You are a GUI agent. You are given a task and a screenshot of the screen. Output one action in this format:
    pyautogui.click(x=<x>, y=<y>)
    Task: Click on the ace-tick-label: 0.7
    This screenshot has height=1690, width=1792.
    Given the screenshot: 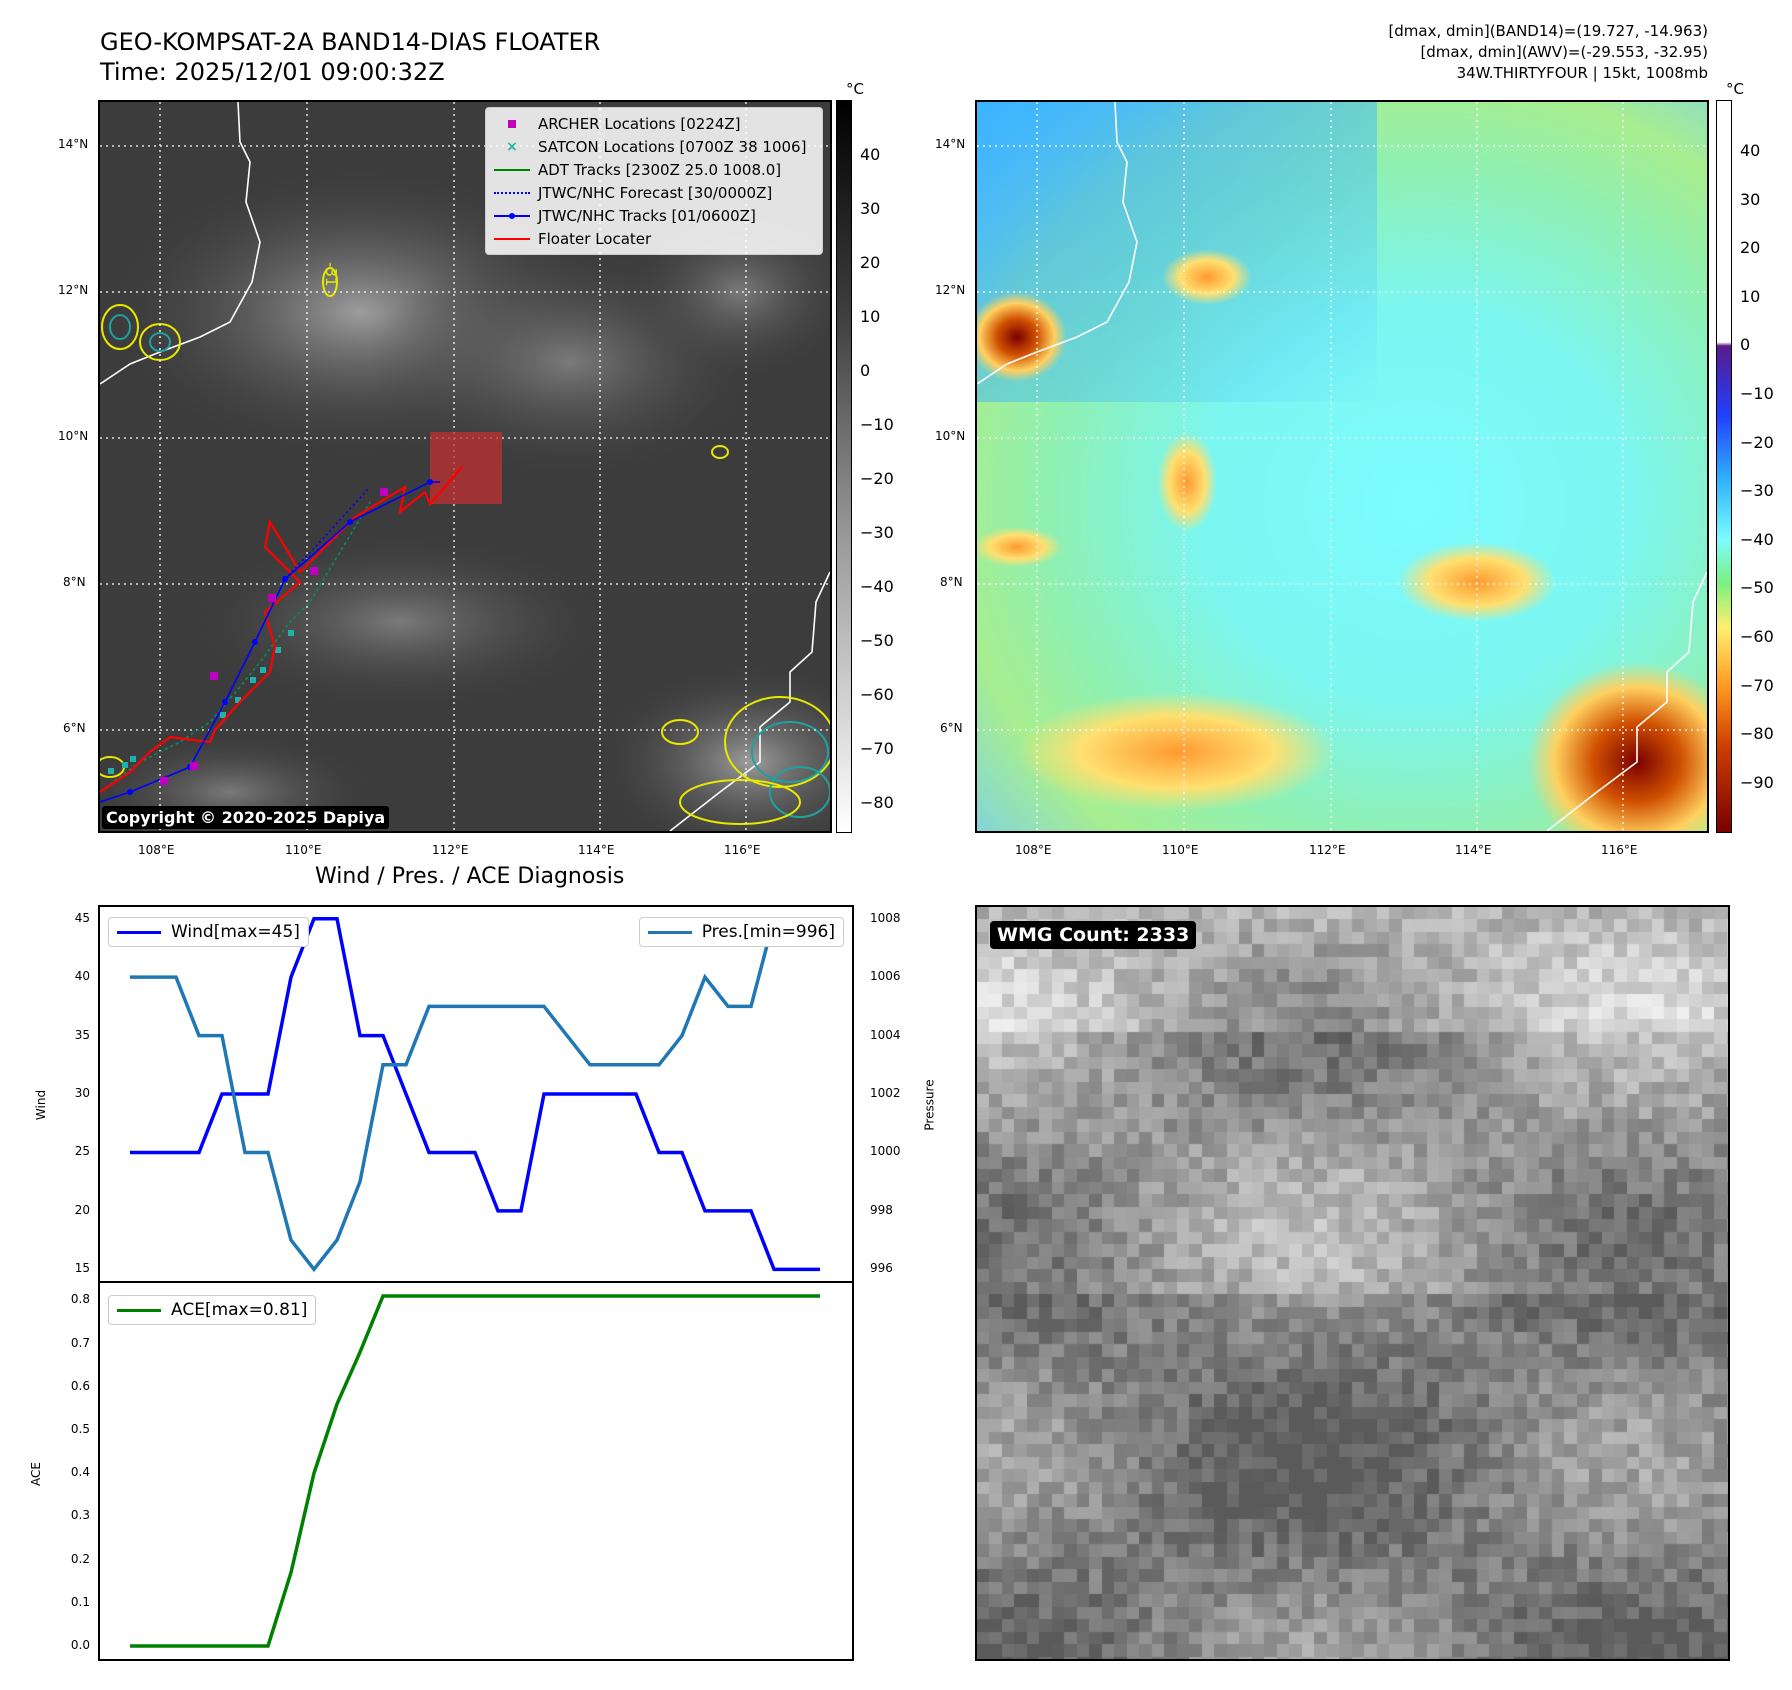 What is the action you would take?
    pyautogui.click(x=80, y=1342)
    